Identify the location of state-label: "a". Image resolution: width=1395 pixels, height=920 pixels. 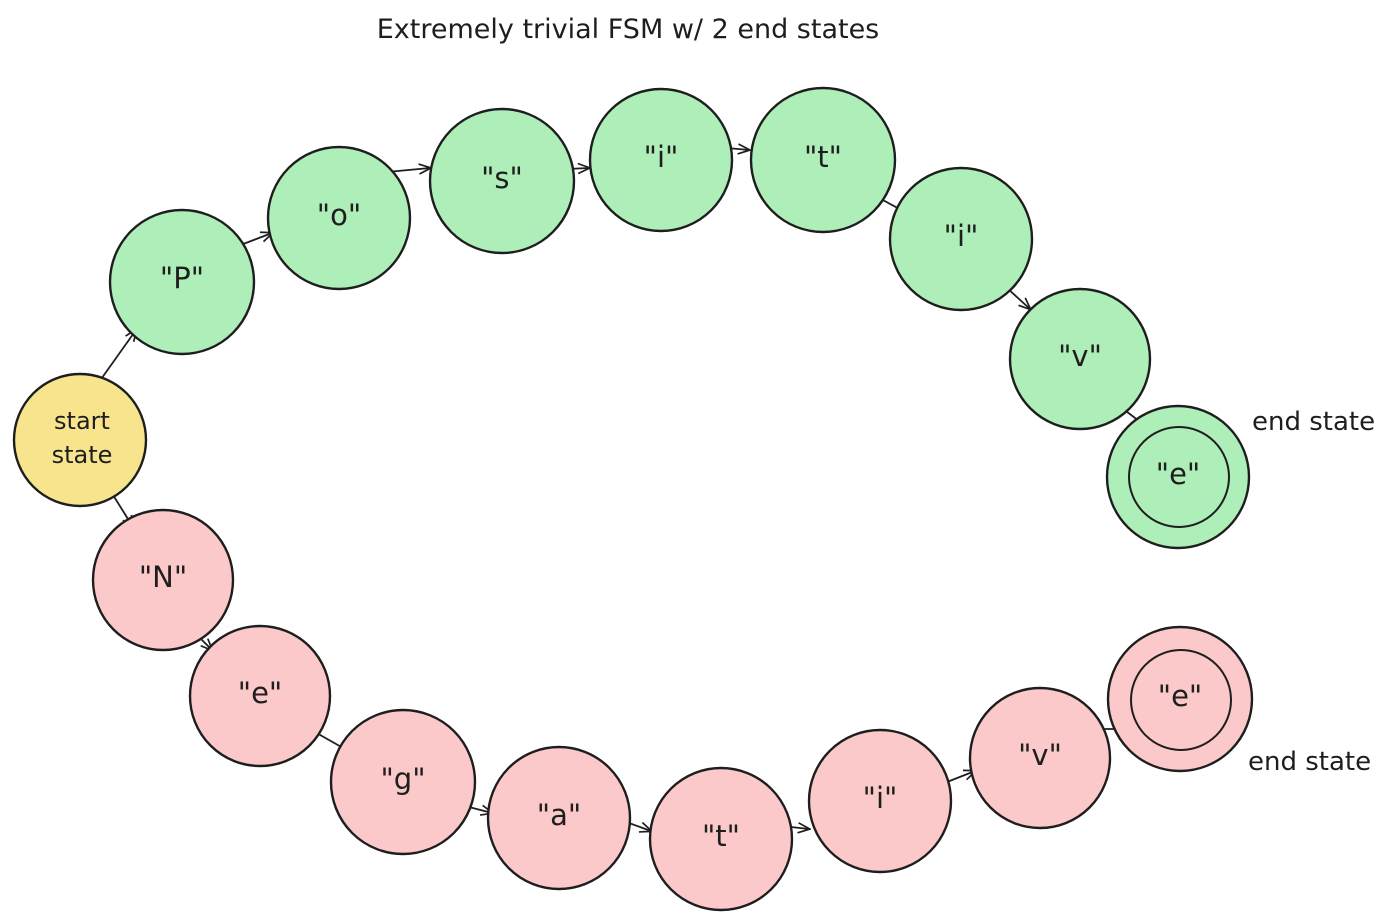
(559, 815).